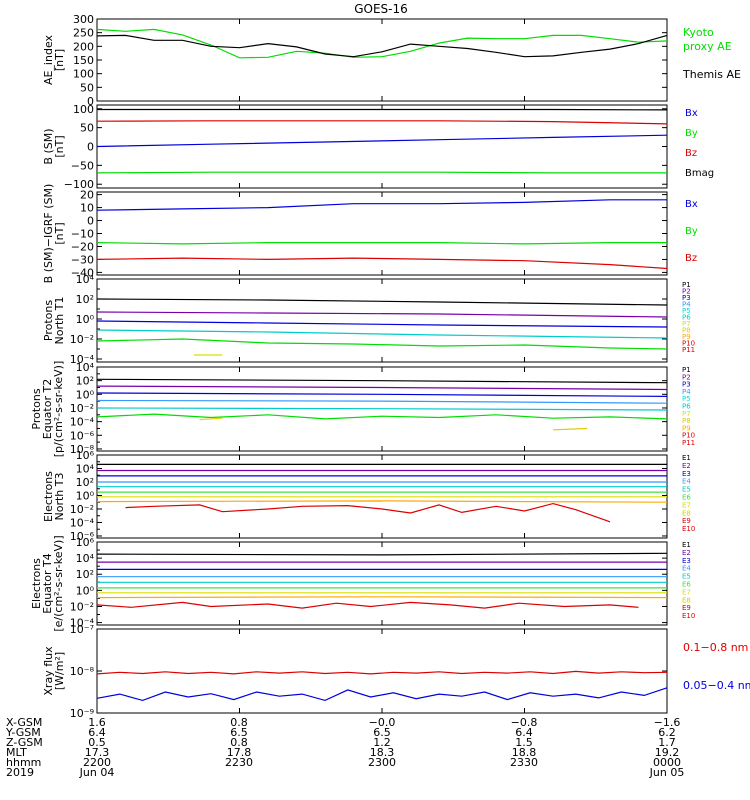  I want to click on panel-bsm: −100 −50 0 50 100 B (SM)[nT] Bx By Bz Bmag, so click(378, 147).